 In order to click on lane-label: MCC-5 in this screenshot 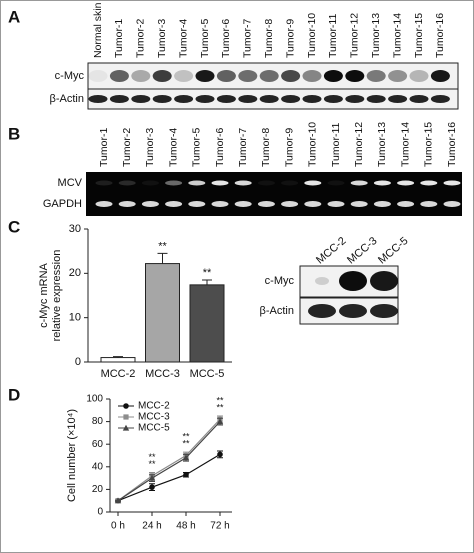, I will do `click(393, 251)`.